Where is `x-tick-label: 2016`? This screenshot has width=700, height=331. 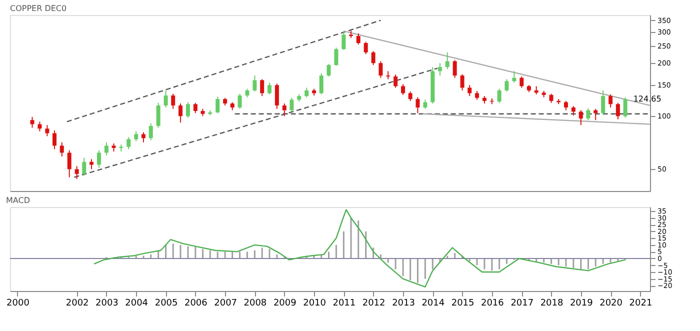 x-tick-label: 2016 is located at coordinates (492, 303).